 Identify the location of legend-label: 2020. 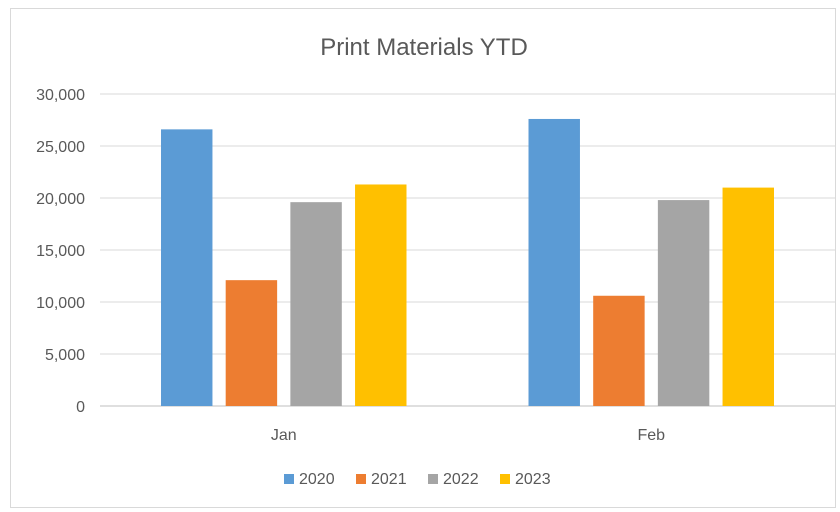
(317, 479).